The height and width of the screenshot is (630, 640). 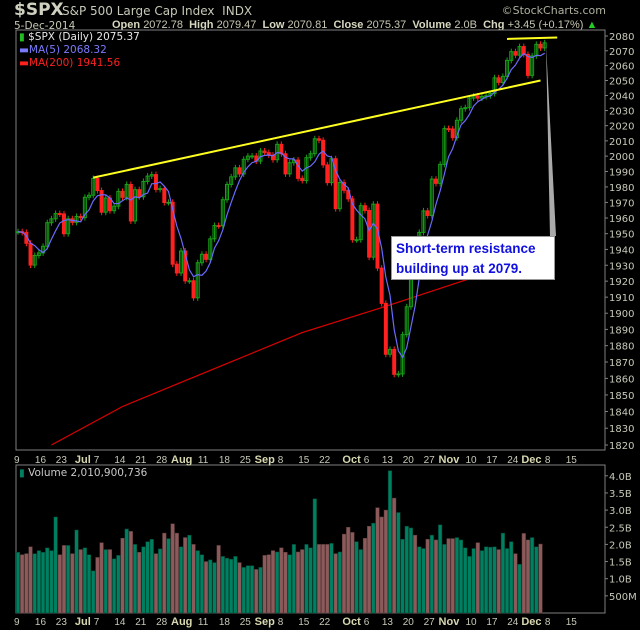 I want to click on volume-tick-label: 3.5B, so click(x=620, y=494).